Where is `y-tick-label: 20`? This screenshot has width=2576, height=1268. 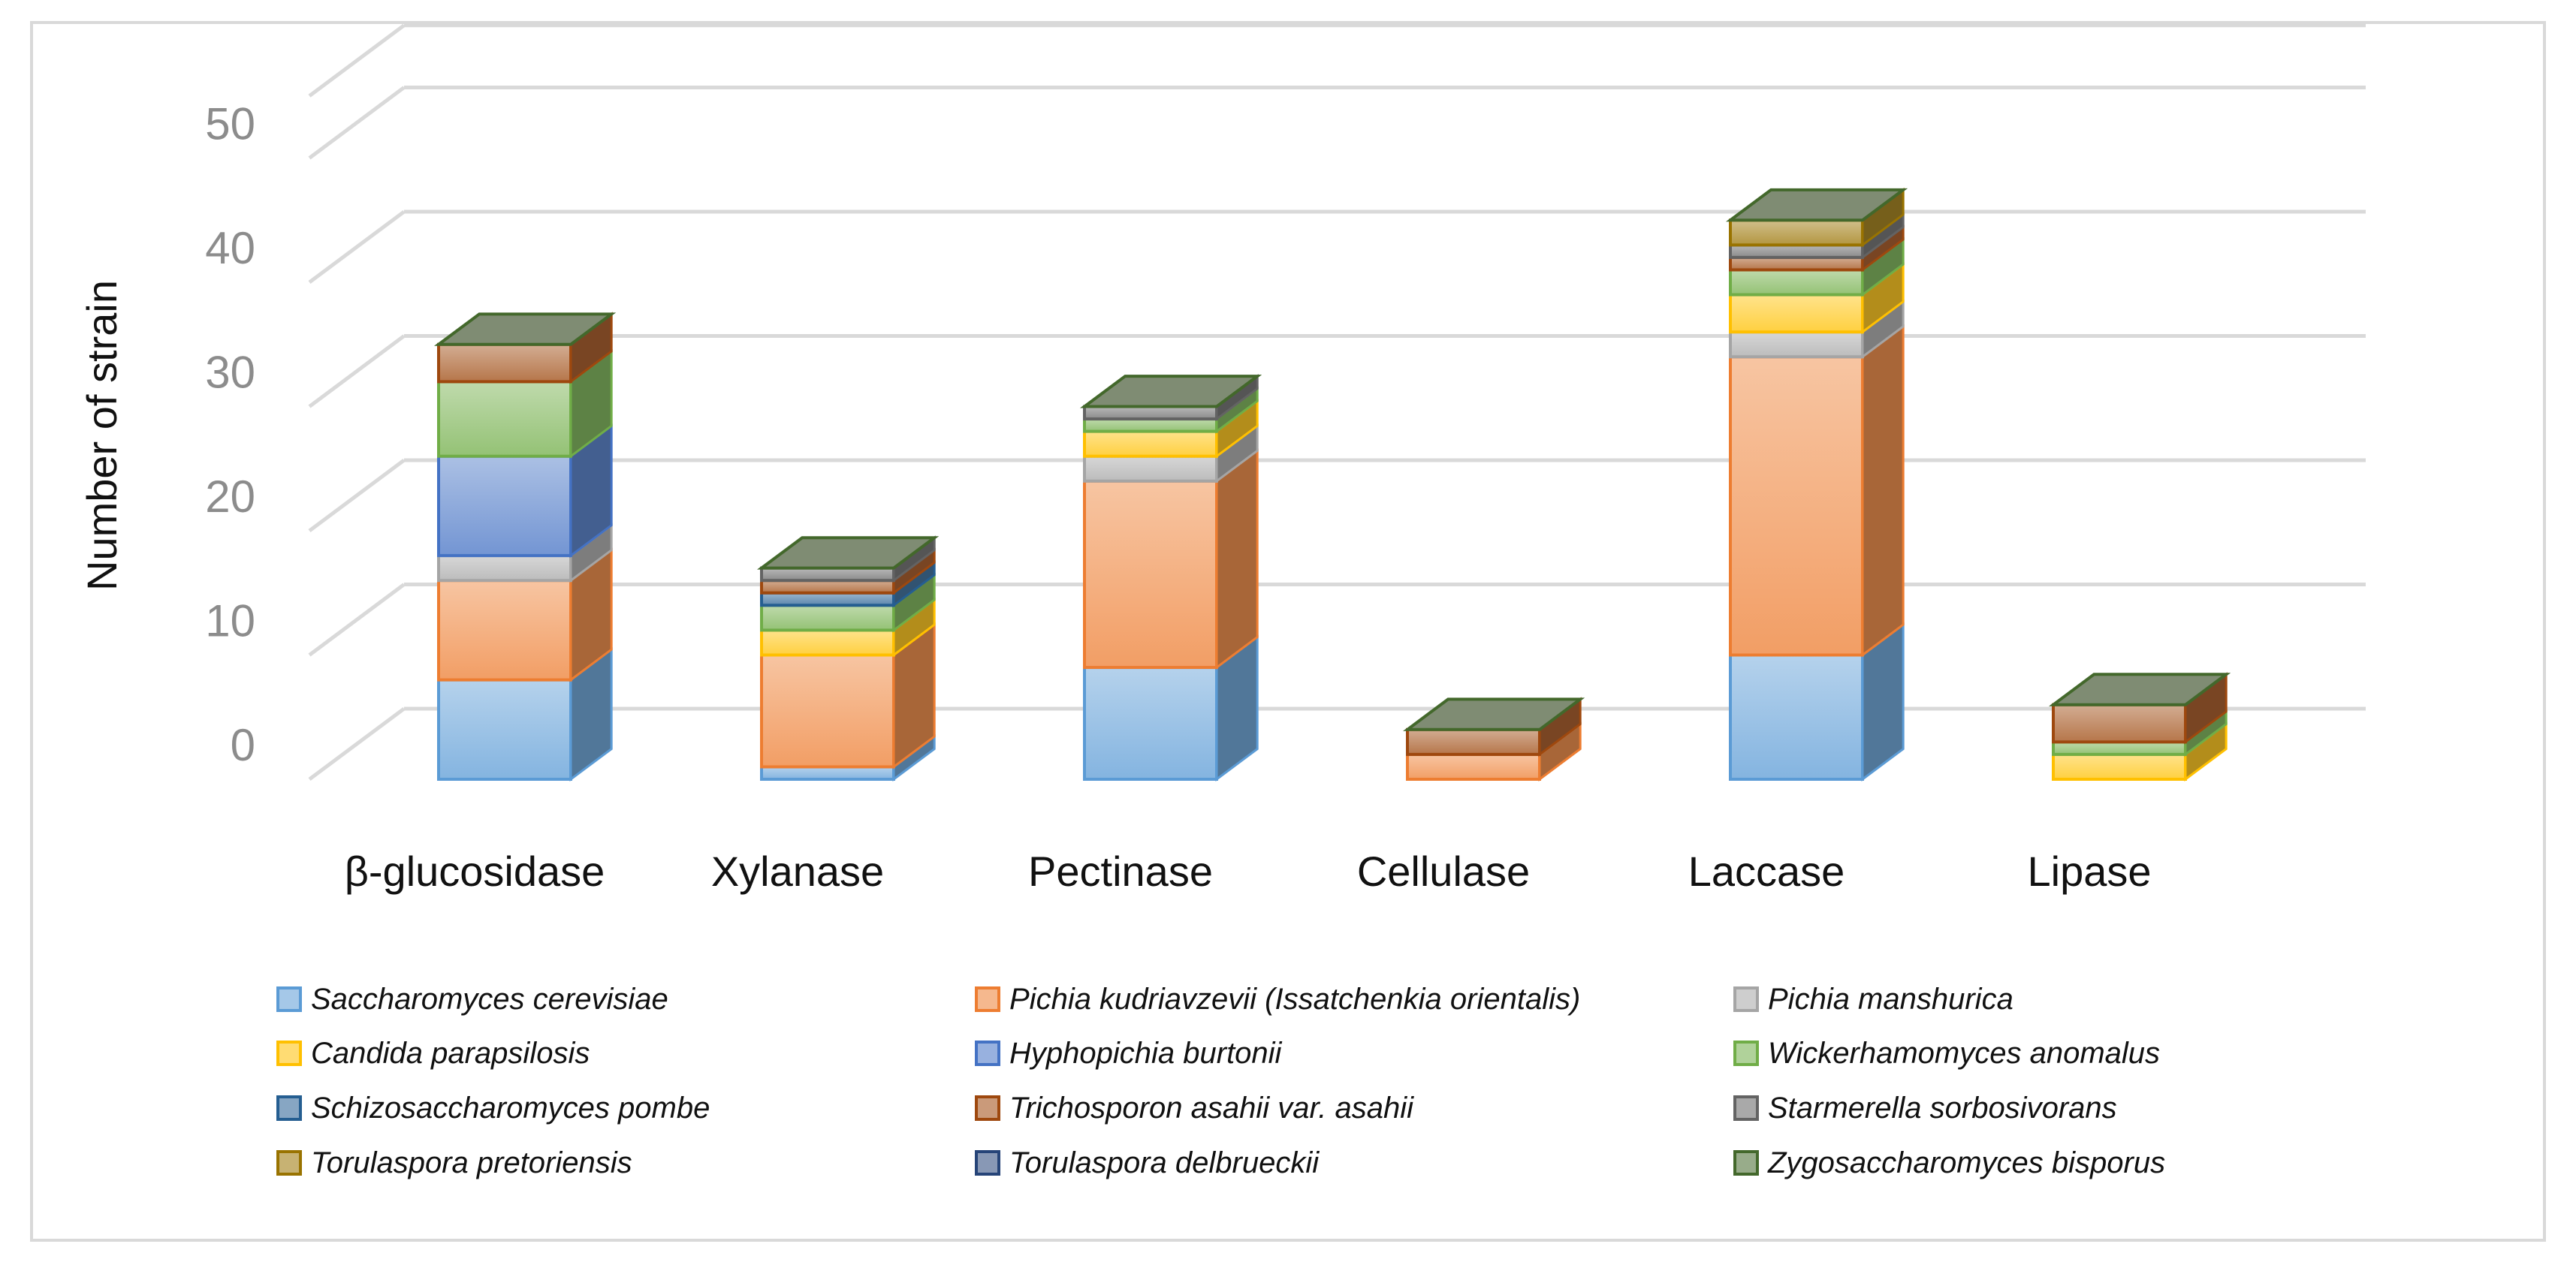
y-tick-label: 20 is located at coordinates (230, 496).